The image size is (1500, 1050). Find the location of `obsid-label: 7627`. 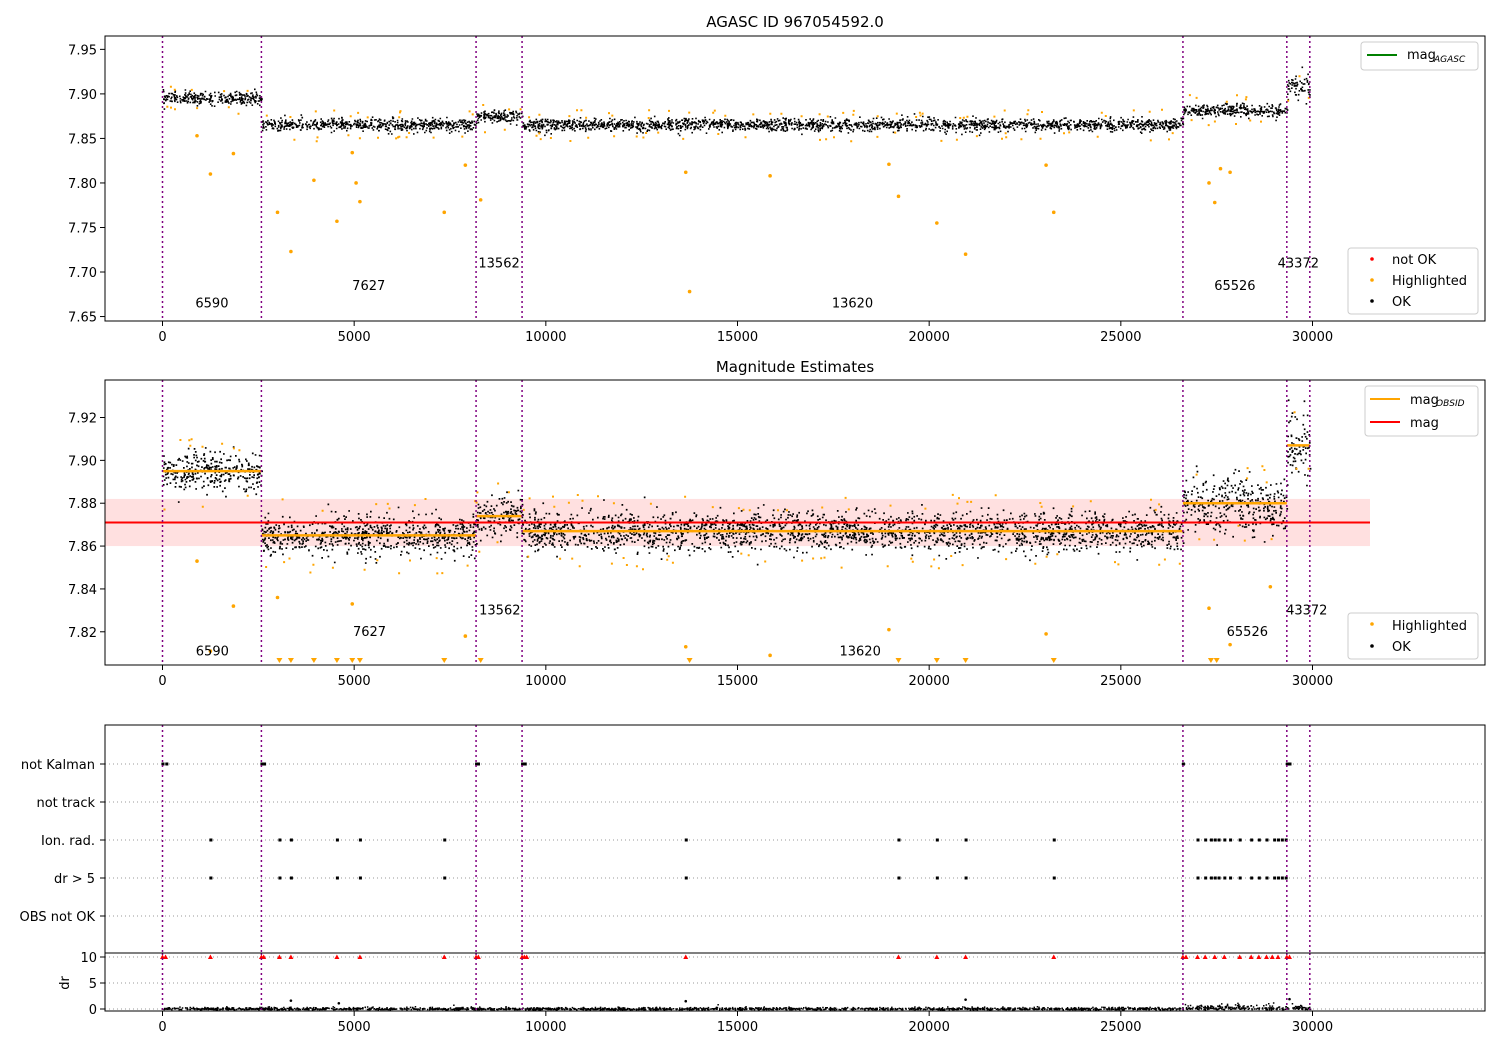

obsid-label: 7627 is located at coordinates (368, 286).